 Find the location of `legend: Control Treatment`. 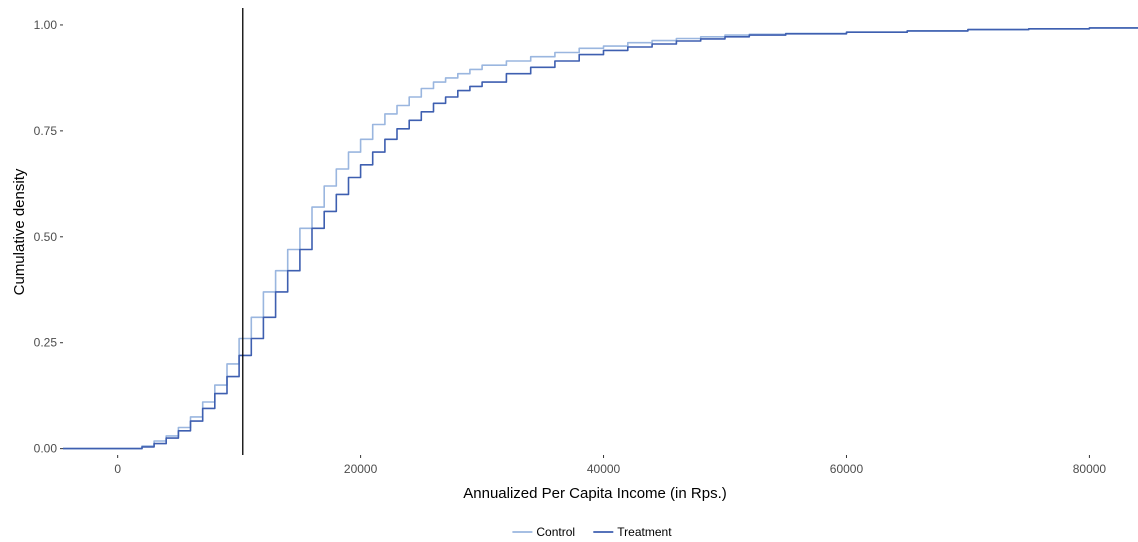

legend: Control Treatment is located at coordinates (592, 532).